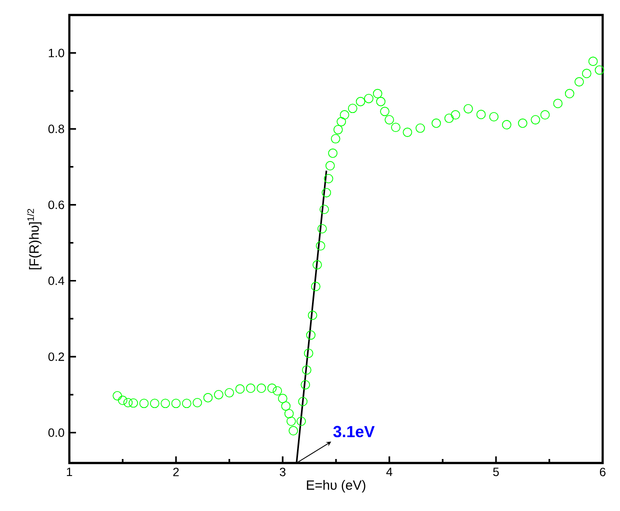  What do you see at coordinates (283, 472) in the screenshot?
I see `x-tick-label: 3` at bounding box center [283, 472].